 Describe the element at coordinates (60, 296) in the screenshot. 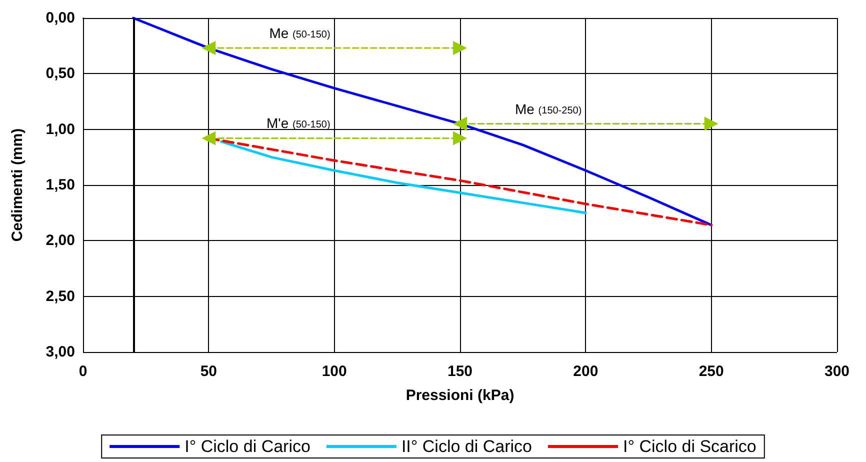

I see `y-tick-label: 2,50` at that location.